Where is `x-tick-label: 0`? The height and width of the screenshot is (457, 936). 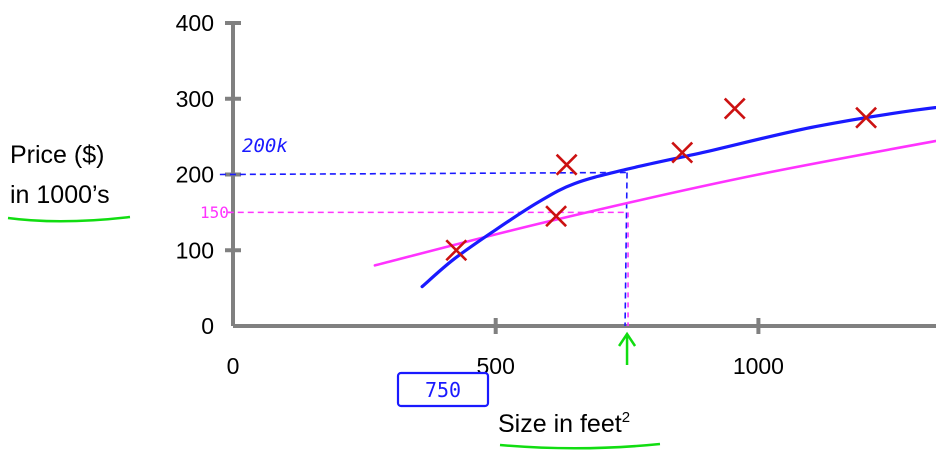
x-tick-label: 0 is located at coordinates (233, 366).